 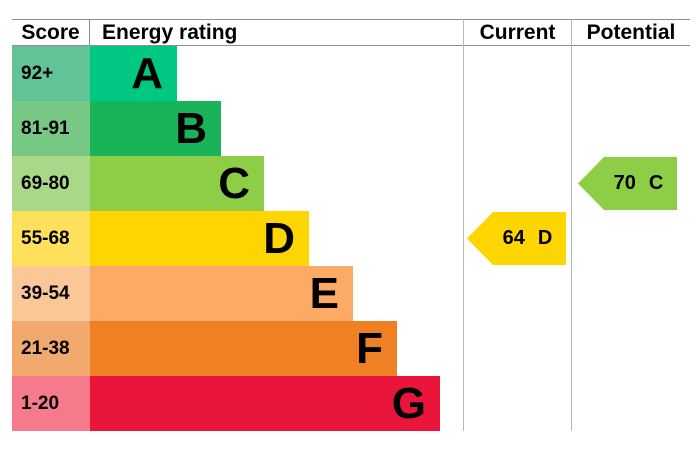 What do you see at coordinates (89, 32) in the screenshot?
I see `score-column-divider` at bounding box center [89, 32].